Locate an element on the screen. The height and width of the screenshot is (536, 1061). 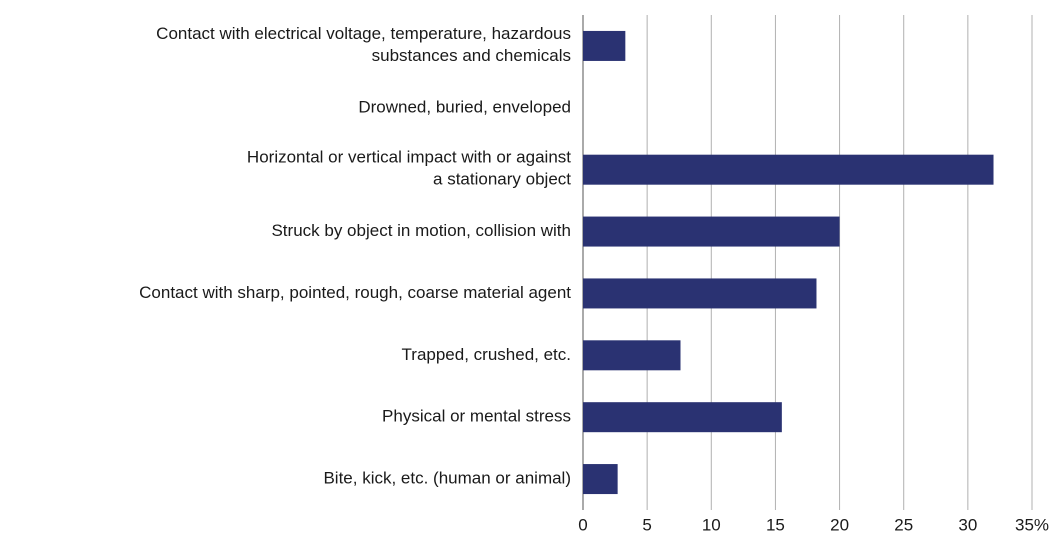
y-tick-label: Bite, kick, etc. (human or animal) is located at coordinates (447, 478).